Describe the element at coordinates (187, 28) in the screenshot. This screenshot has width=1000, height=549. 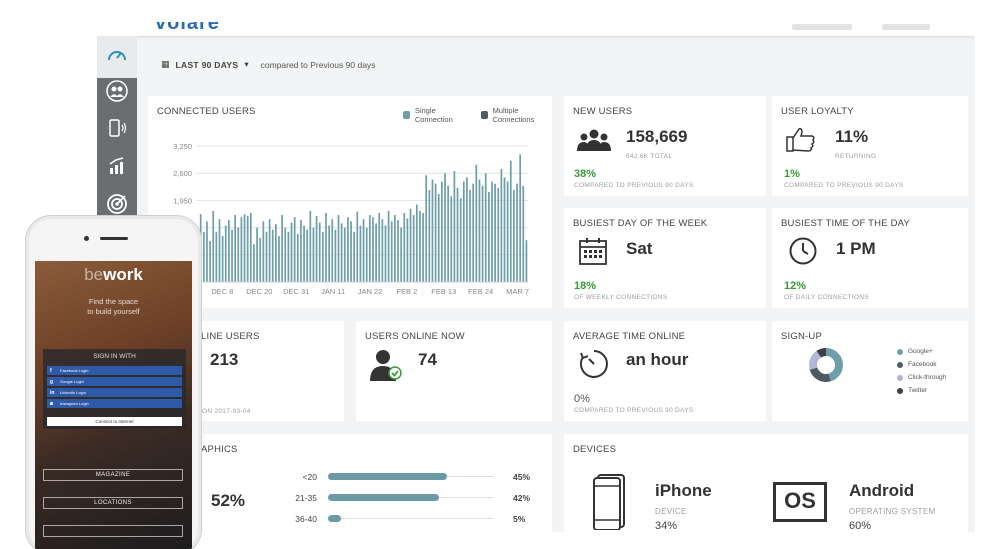
I see `app-logo: volare` at that location.